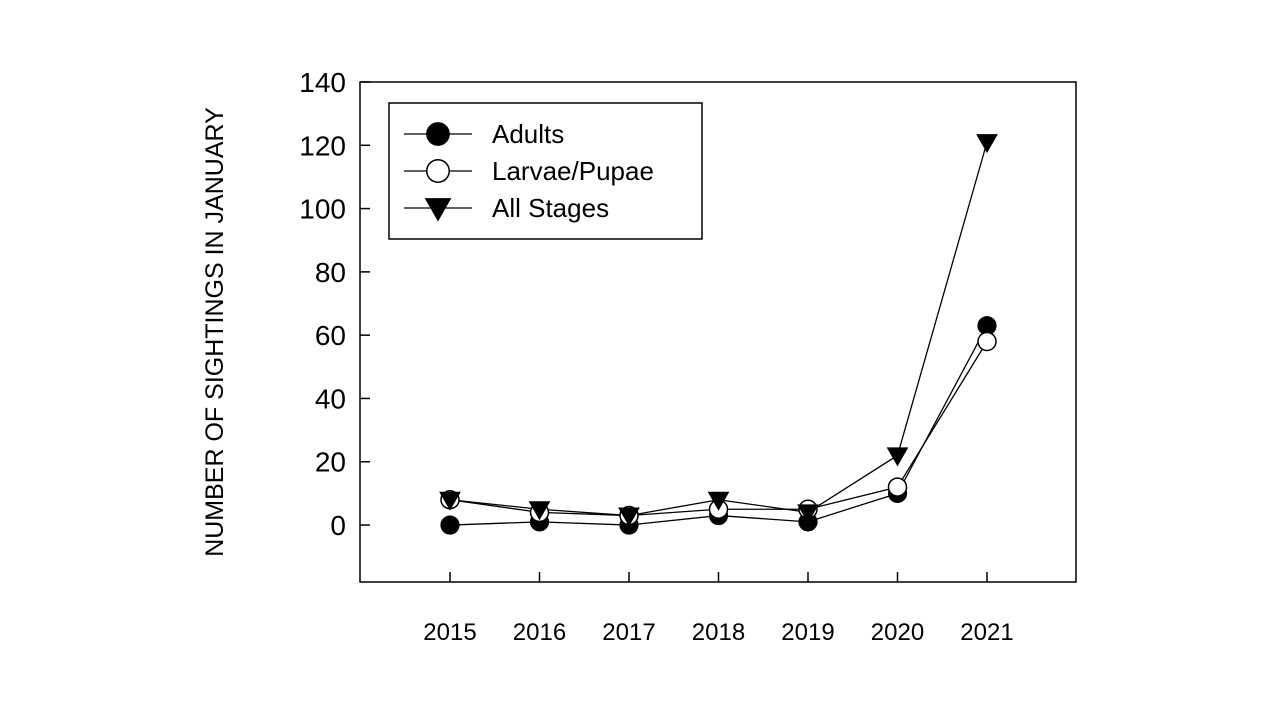  What do you see at coordinates (539, 632) in the screenshot?
I see `x-tick-label: 2016` at bounding box center [539, 632].